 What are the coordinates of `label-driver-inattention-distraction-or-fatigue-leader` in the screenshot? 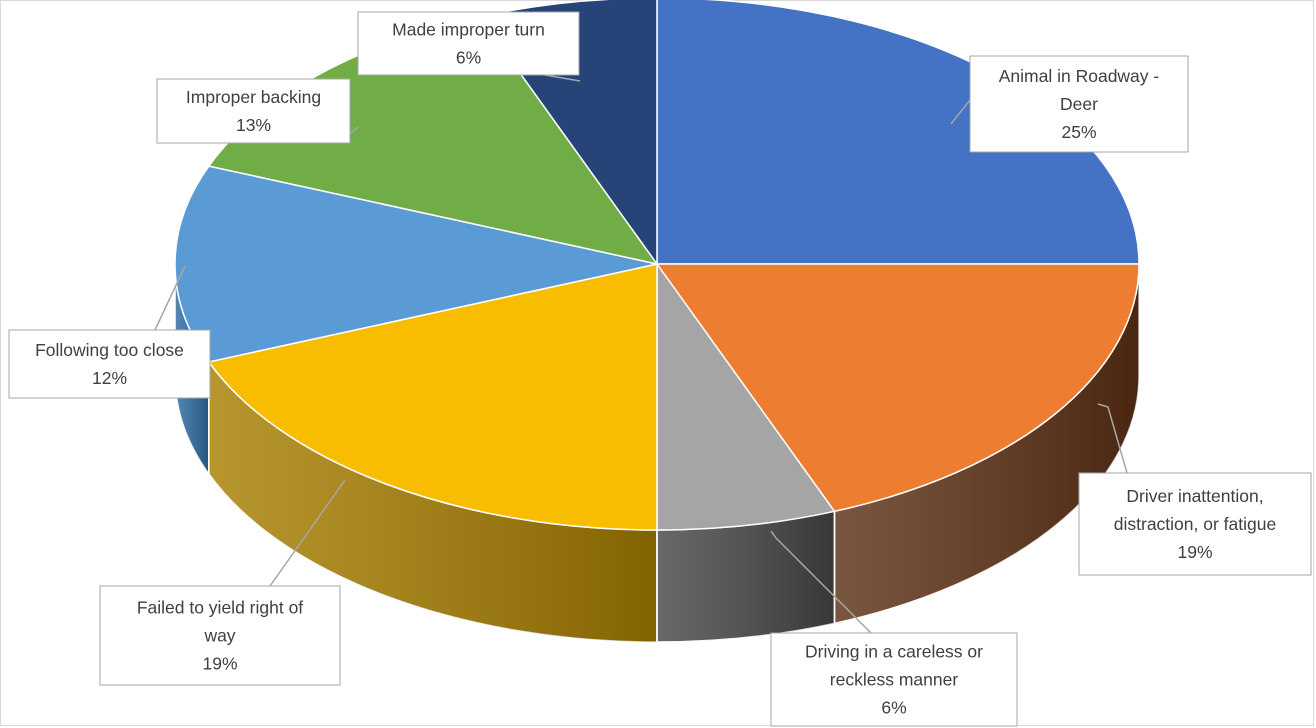 It's located at (1112, 438).